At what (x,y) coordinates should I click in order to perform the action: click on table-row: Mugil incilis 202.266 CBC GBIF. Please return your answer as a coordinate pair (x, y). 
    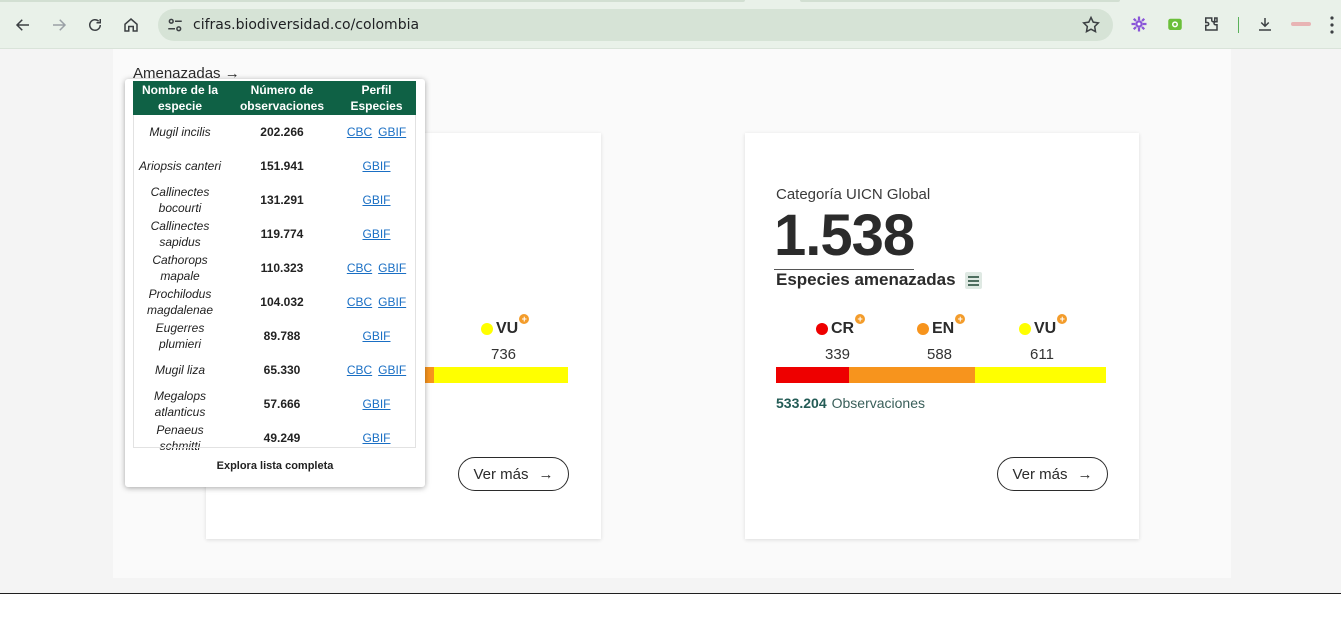
    Looking at the image, I should click on (274, 132).